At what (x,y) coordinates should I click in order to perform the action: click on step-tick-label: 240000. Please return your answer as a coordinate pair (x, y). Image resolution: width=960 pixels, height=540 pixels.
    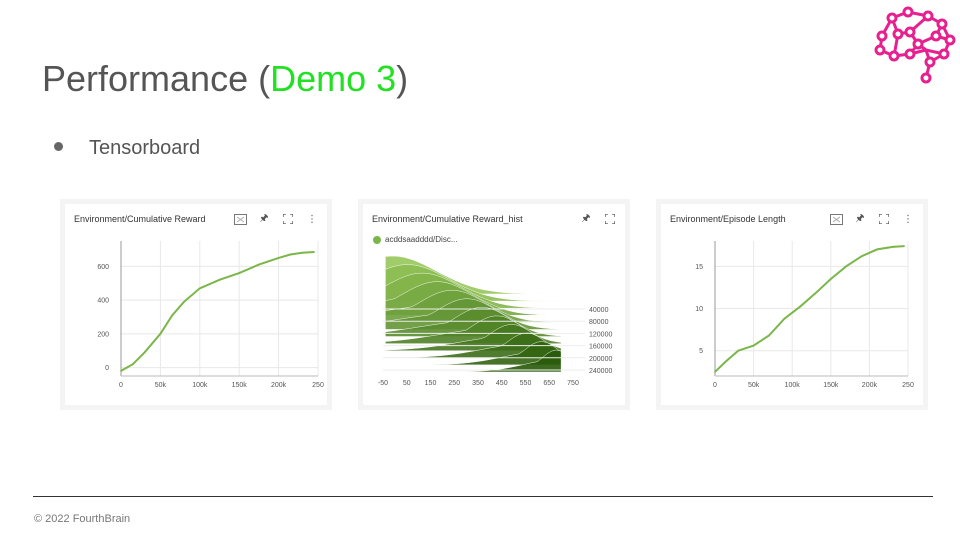
    Looking at the image, I should click on (600, 371).